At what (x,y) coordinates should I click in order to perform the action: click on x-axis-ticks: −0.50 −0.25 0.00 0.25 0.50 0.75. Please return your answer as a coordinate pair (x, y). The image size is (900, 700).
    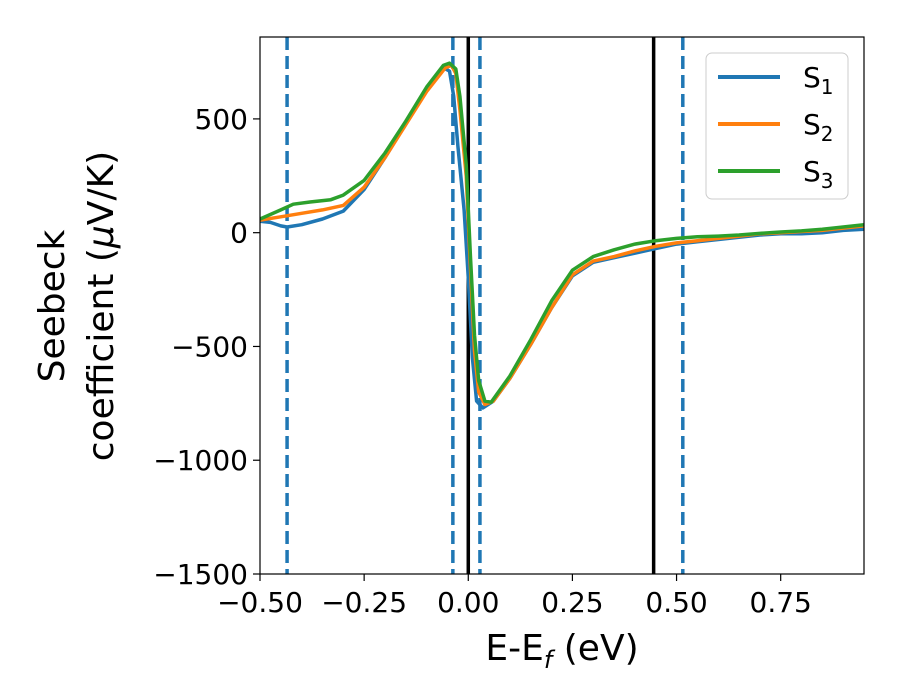
    Looking at the image, I should click on (514, 596).